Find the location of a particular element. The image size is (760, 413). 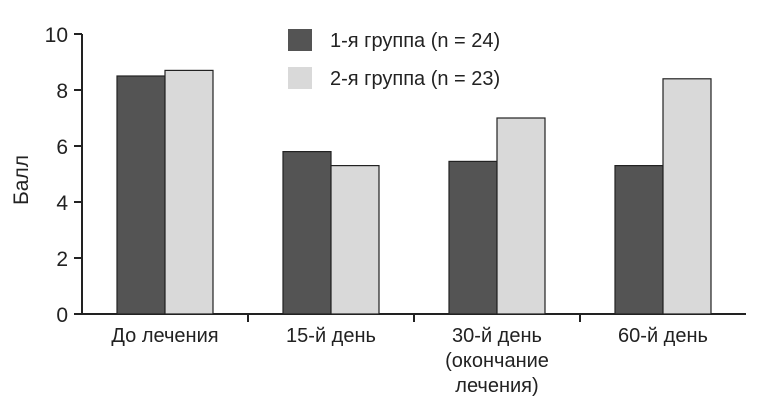

category-label: До лечения is located at coordinates (164, 336).